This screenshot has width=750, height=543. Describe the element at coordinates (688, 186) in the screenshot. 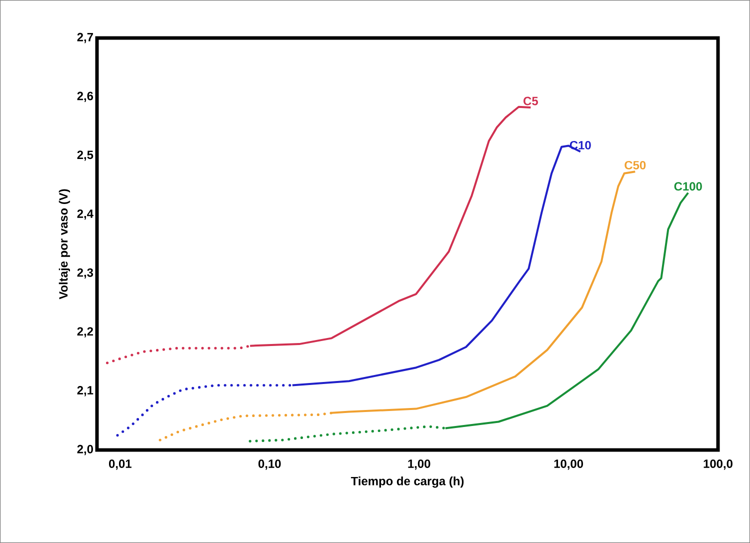

I see `series-label: C100` at that location.